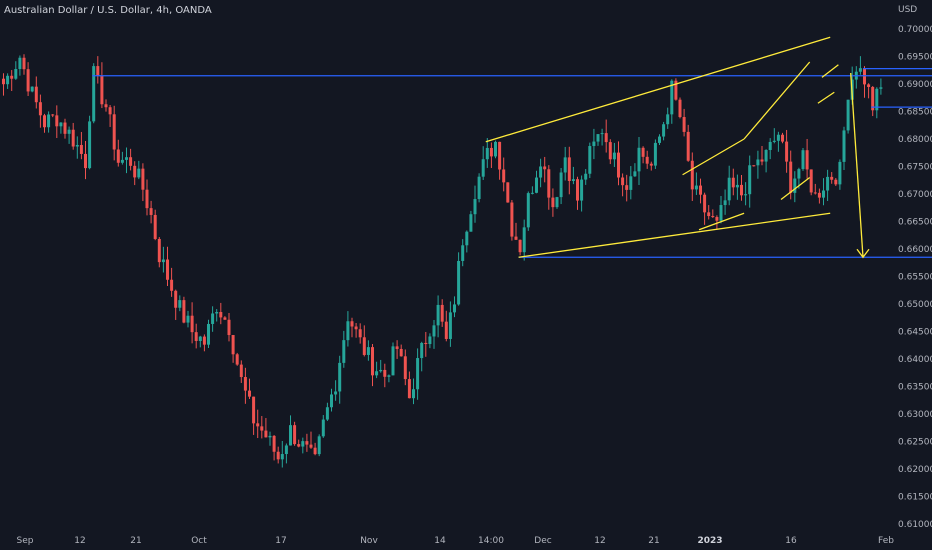 Image resolution: width=932 pixels, height=550 pixels. Describe the element at coordinates (915, 223) in the screenshot. I see `price-tick-label: 0.66500` at that location.